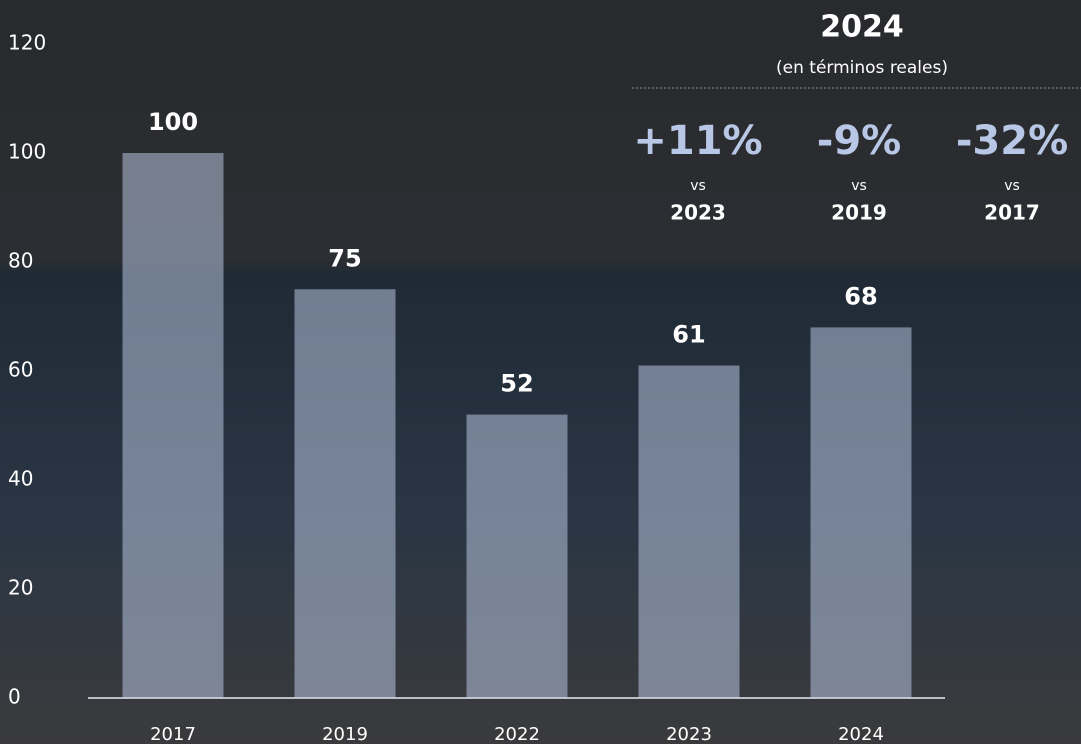  I want to click on stat-year: 2017, so click(1012, 213).